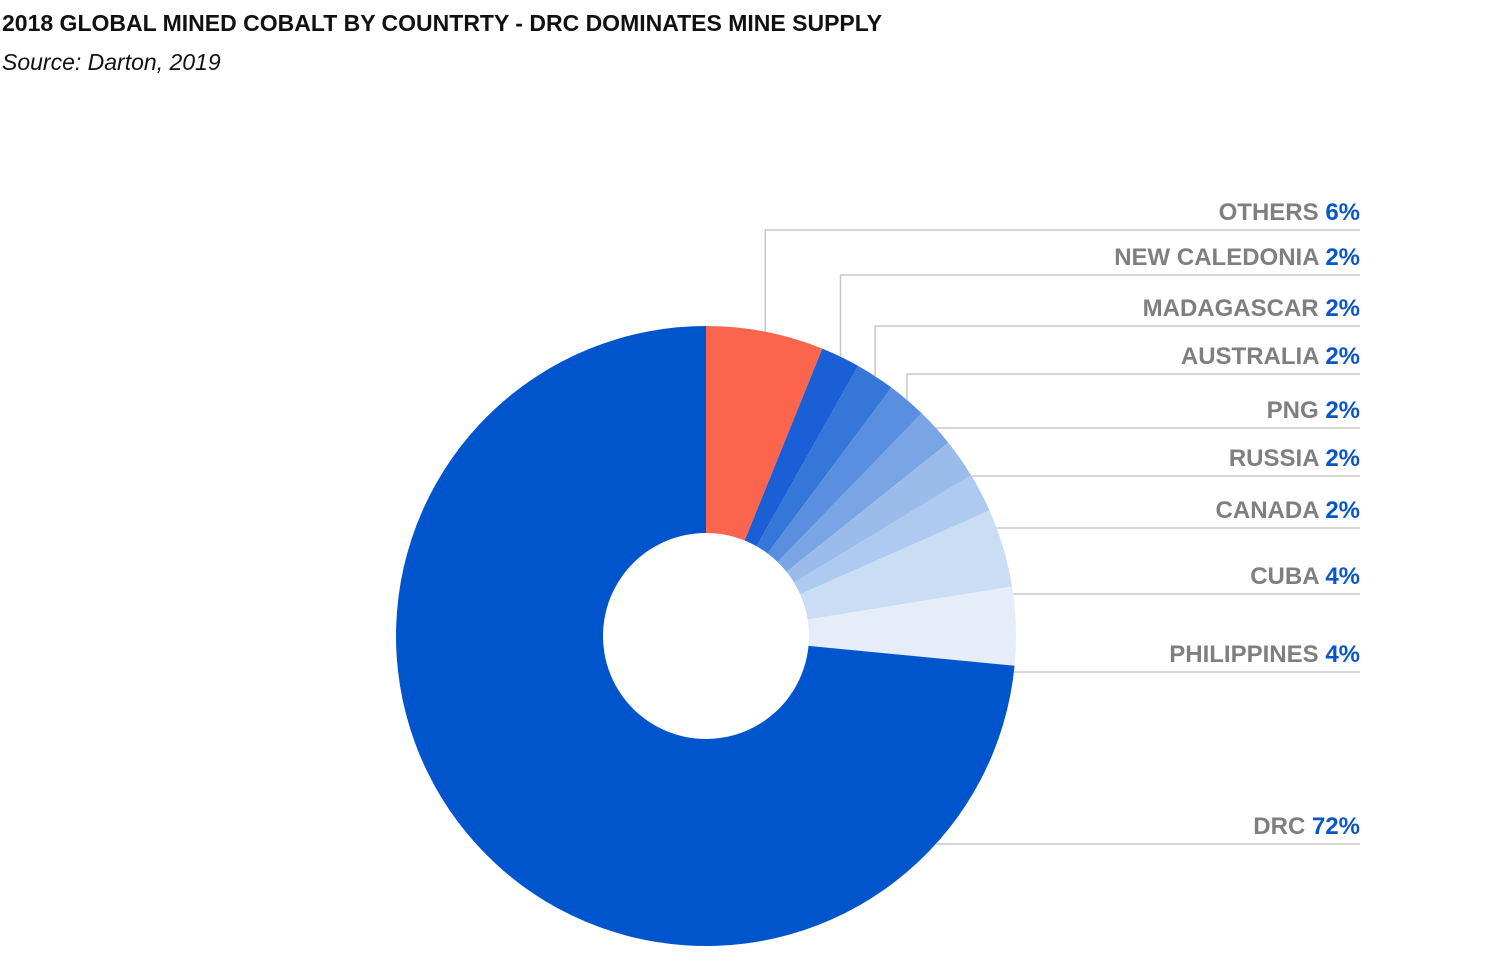  I want to click on slice-label: AUSTRALIA 2%, so click(1270, 356).